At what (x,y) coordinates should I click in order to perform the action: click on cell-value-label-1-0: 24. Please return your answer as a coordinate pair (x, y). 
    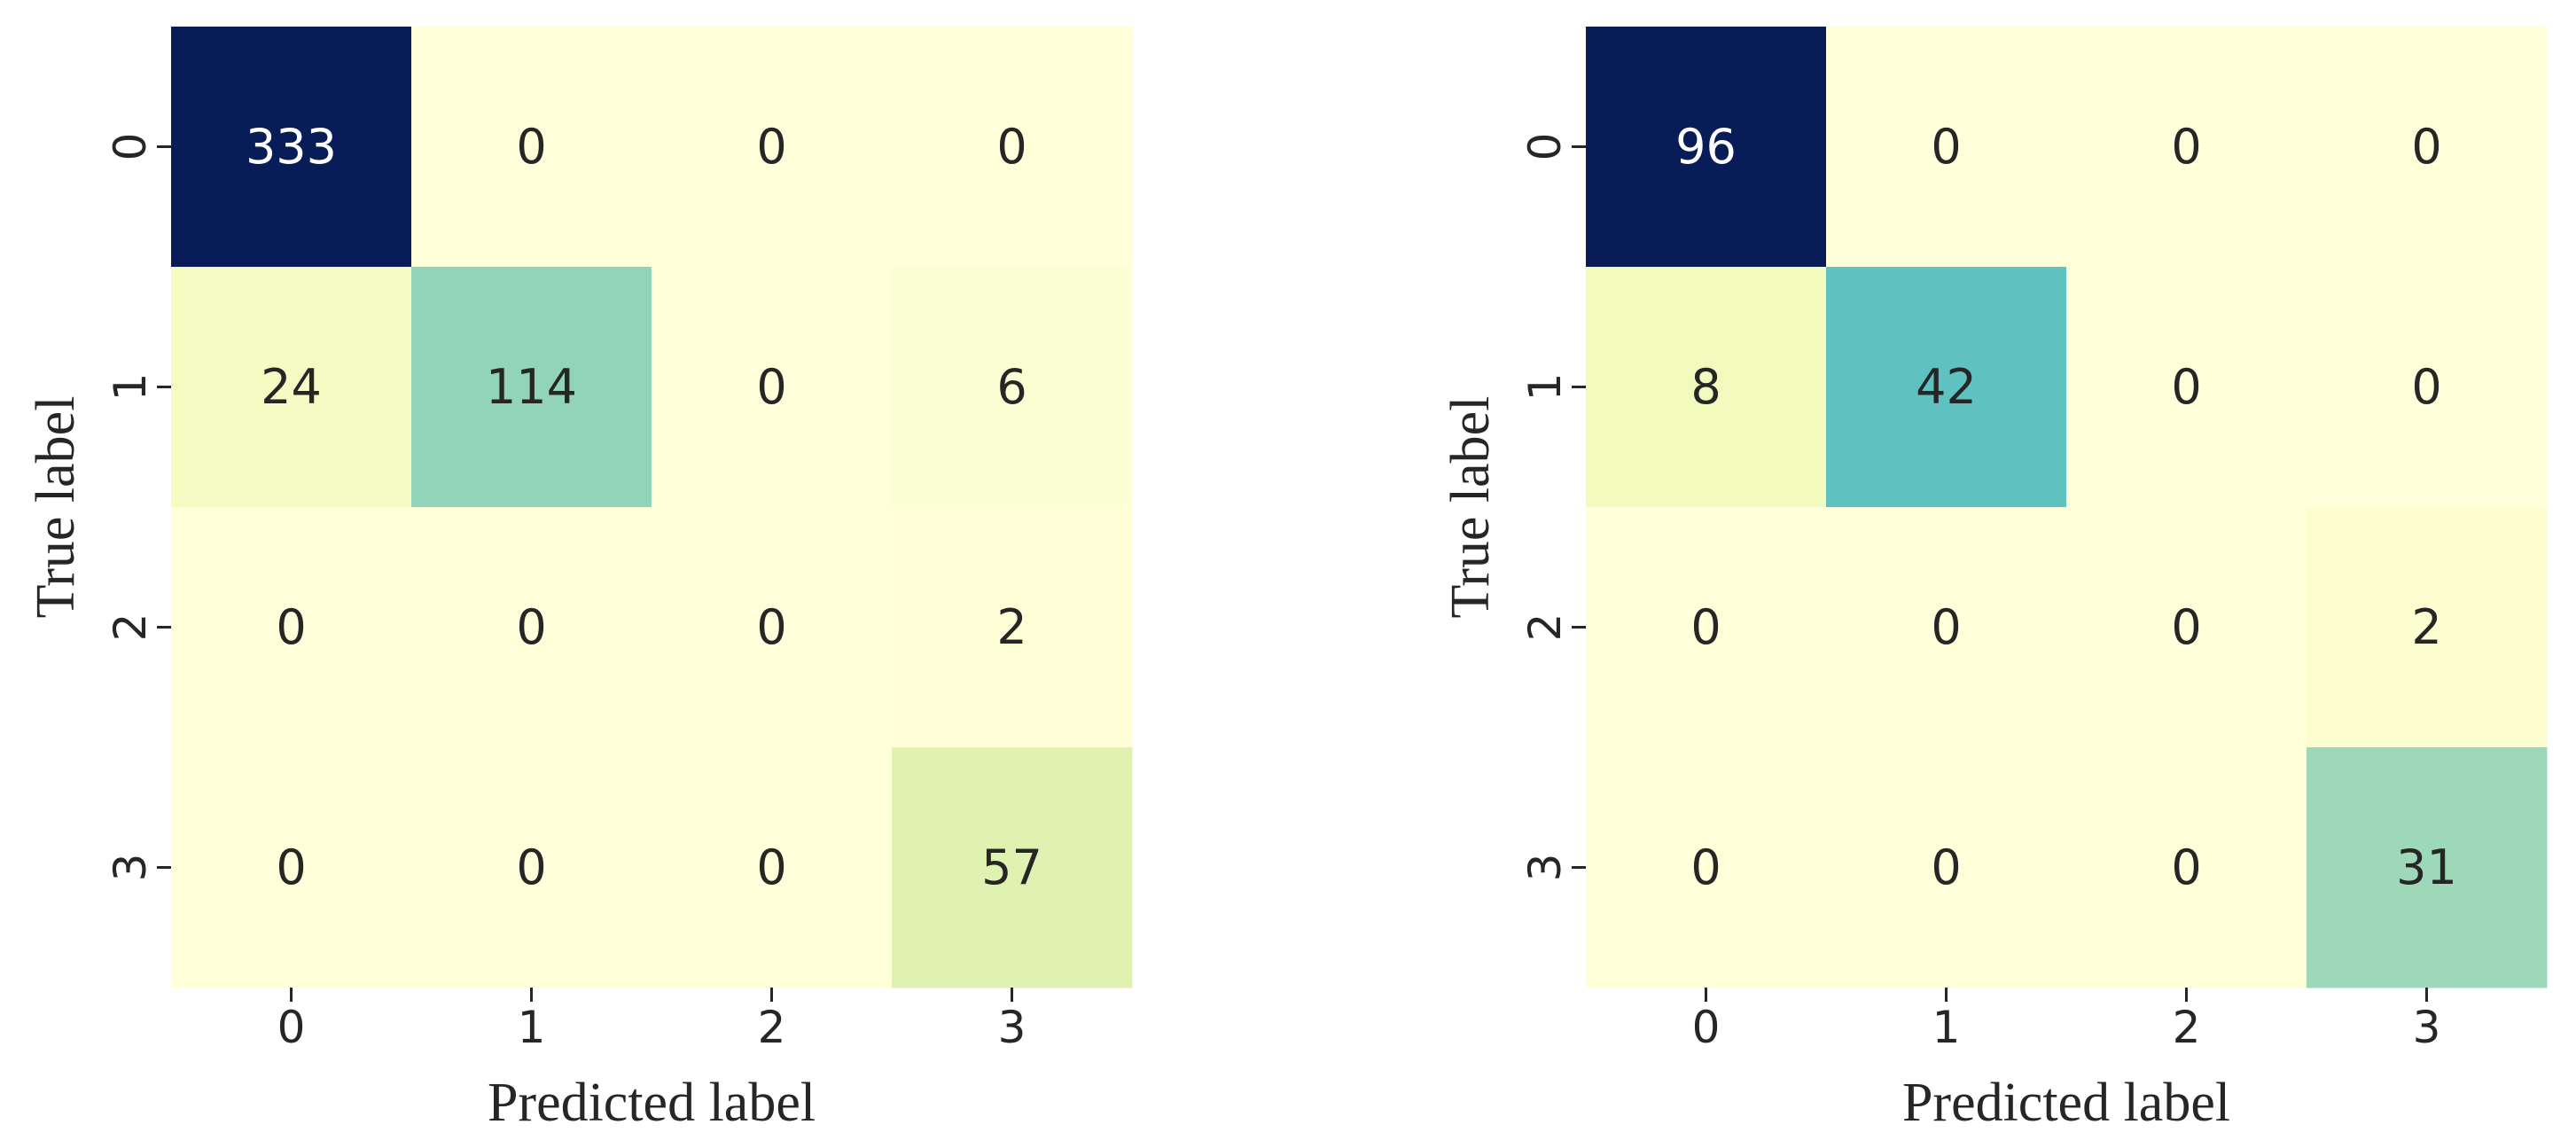
    Looking at the image, I should click on (291, 387).